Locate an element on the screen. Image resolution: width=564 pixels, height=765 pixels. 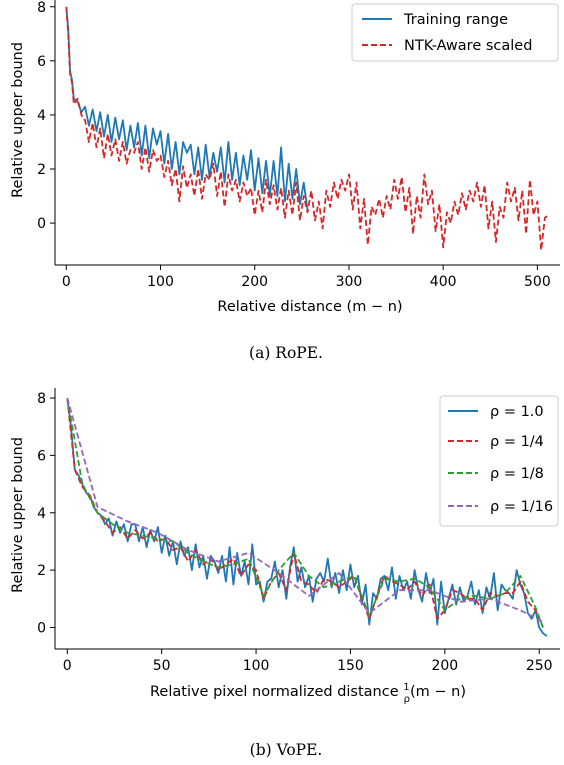
x-tick-label: 250 is located at coordinates (539, 666).